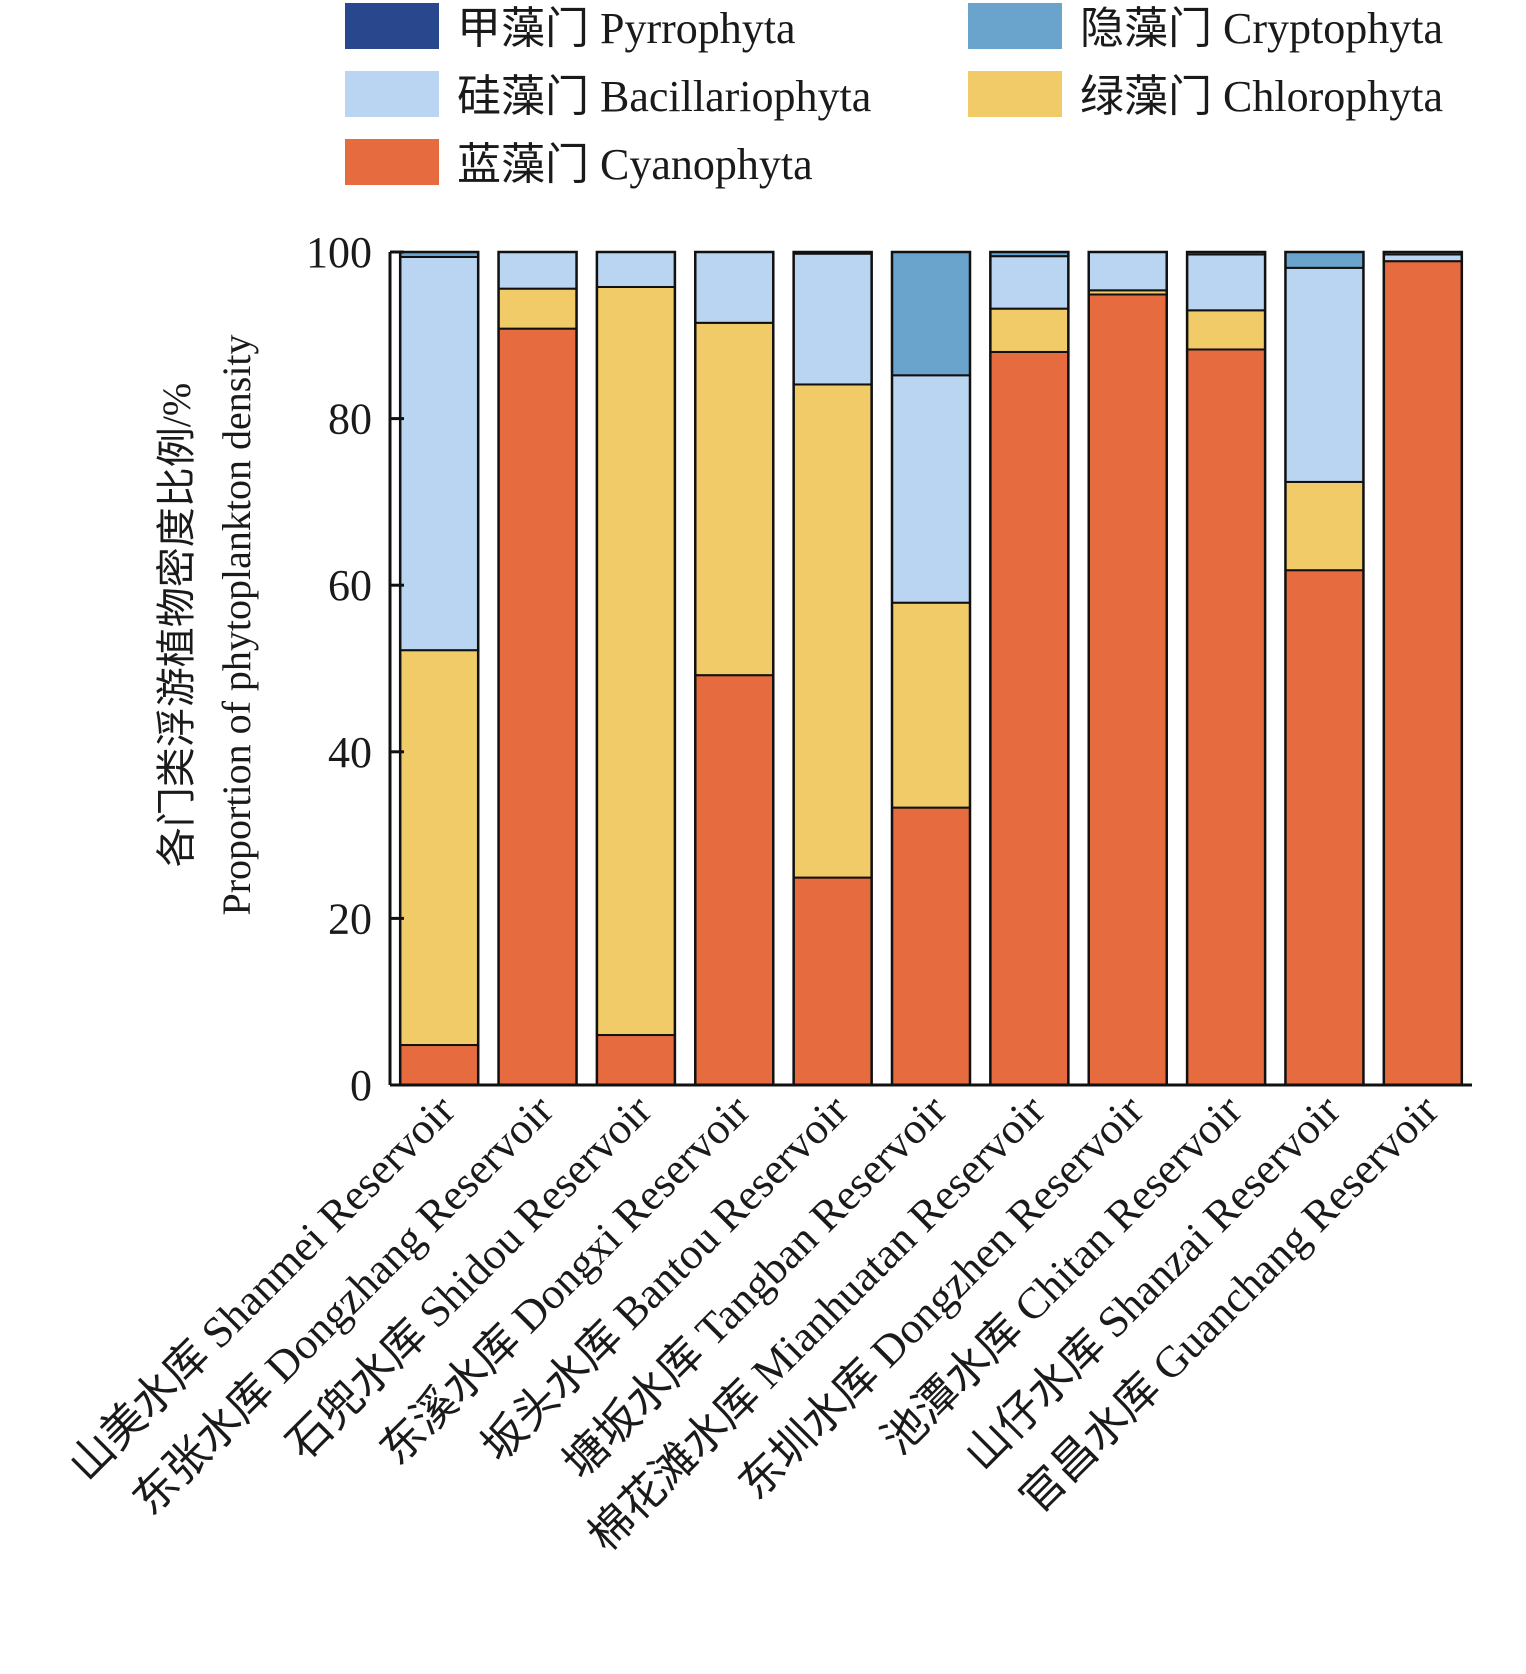 The image size is (1526, 1674). I want to click on legend-item: 蓝藻门 Cyanophyta, so click(579, 164).